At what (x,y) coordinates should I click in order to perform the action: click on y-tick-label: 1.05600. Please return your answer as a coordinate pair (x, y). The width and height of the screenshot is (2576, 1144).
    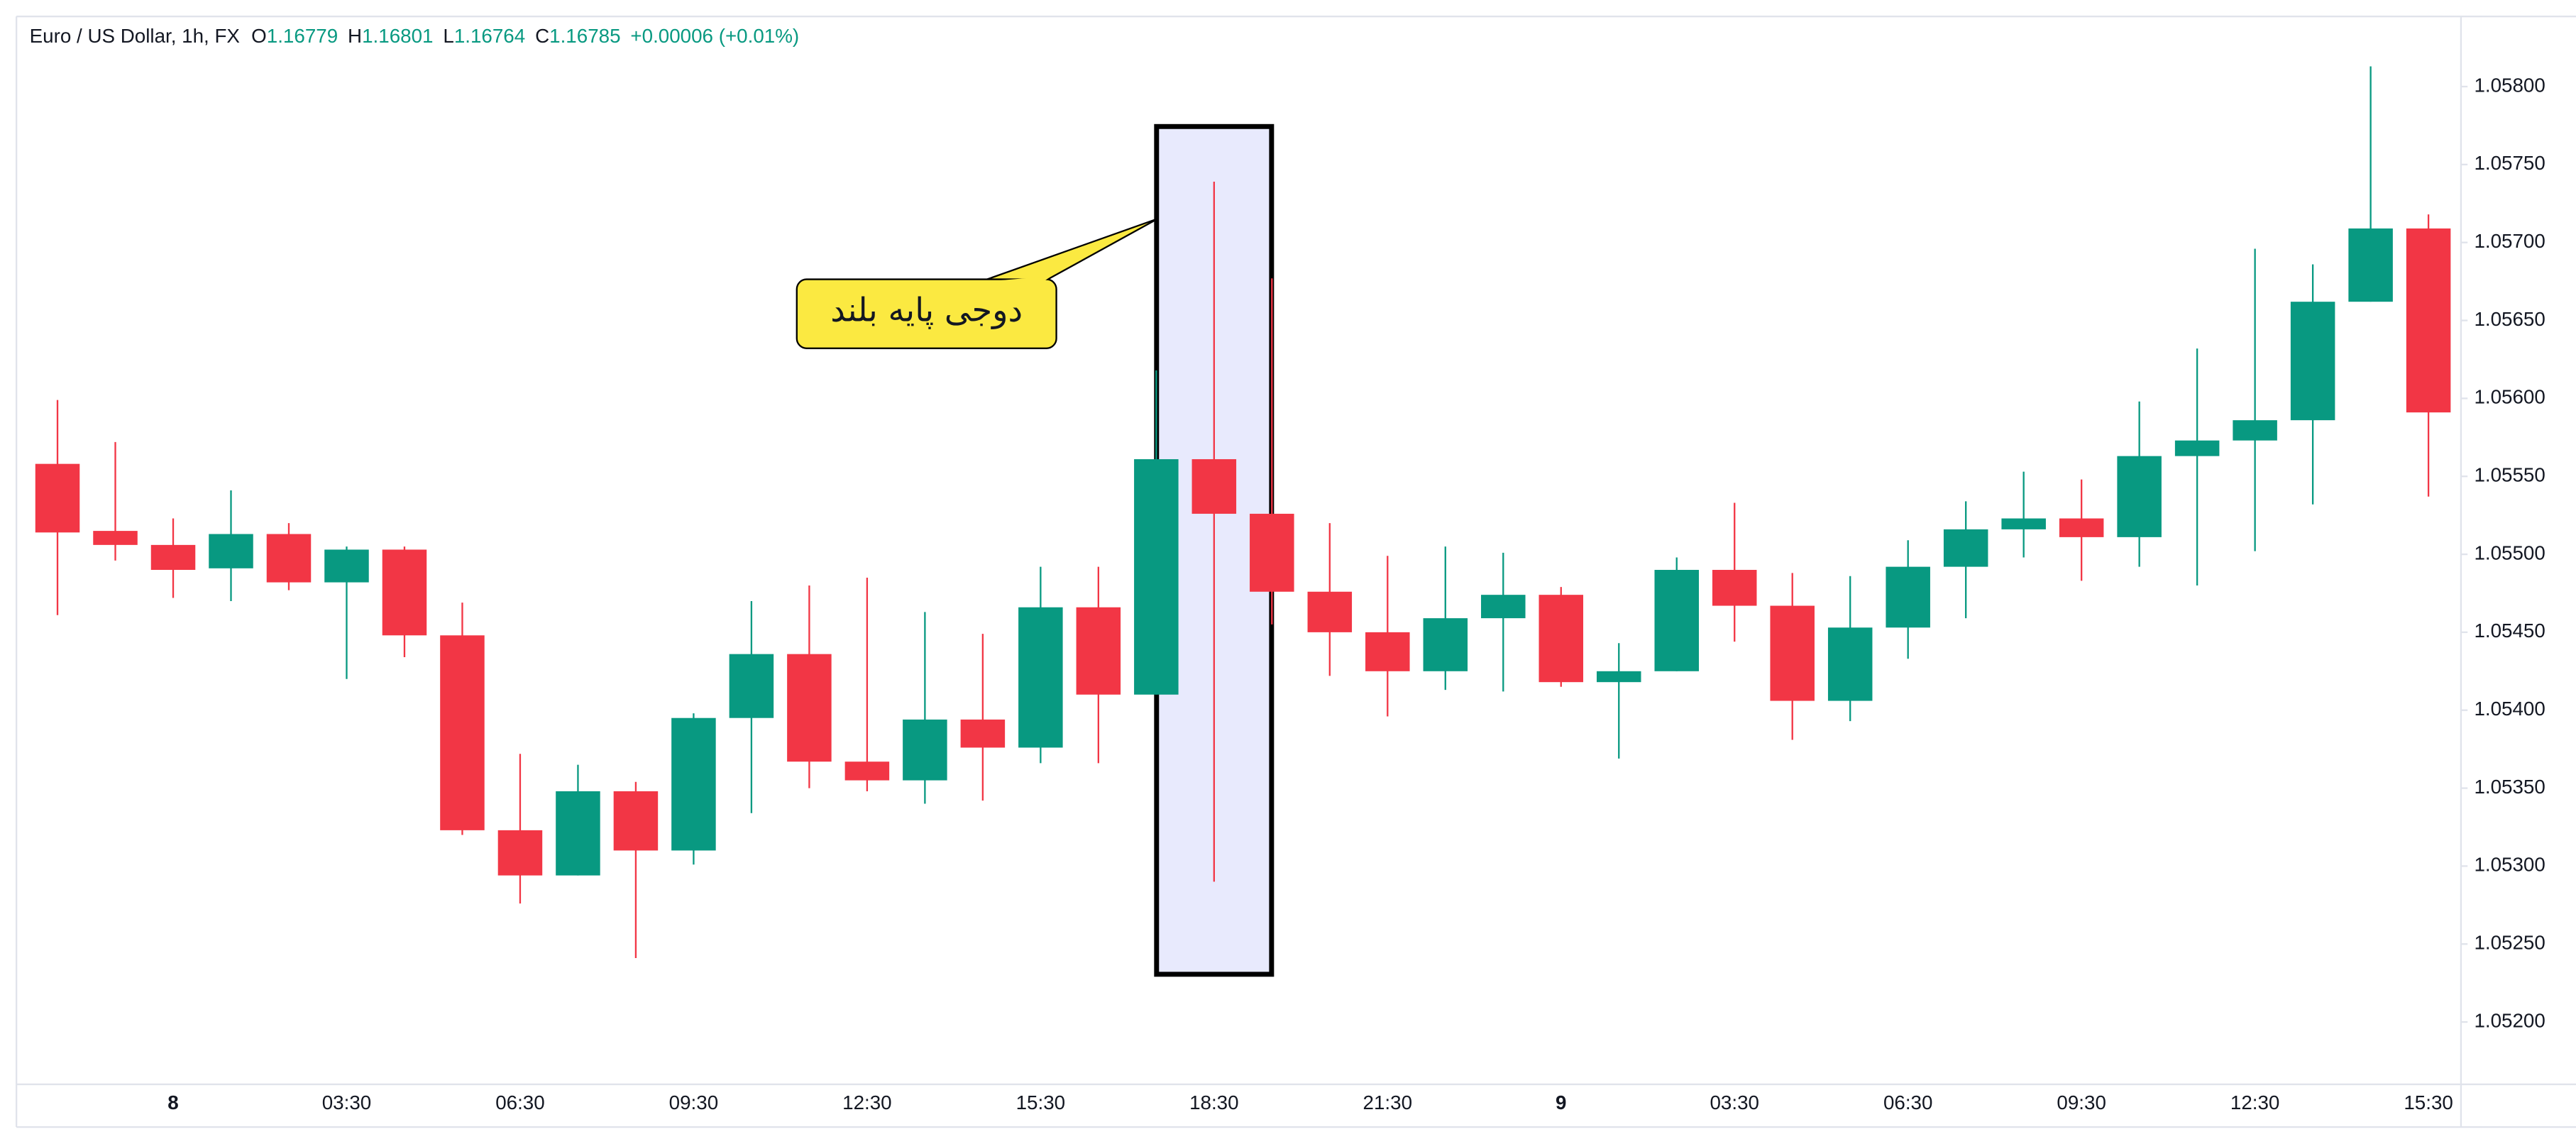
    Looking at the image, I should click on (2509, 397).